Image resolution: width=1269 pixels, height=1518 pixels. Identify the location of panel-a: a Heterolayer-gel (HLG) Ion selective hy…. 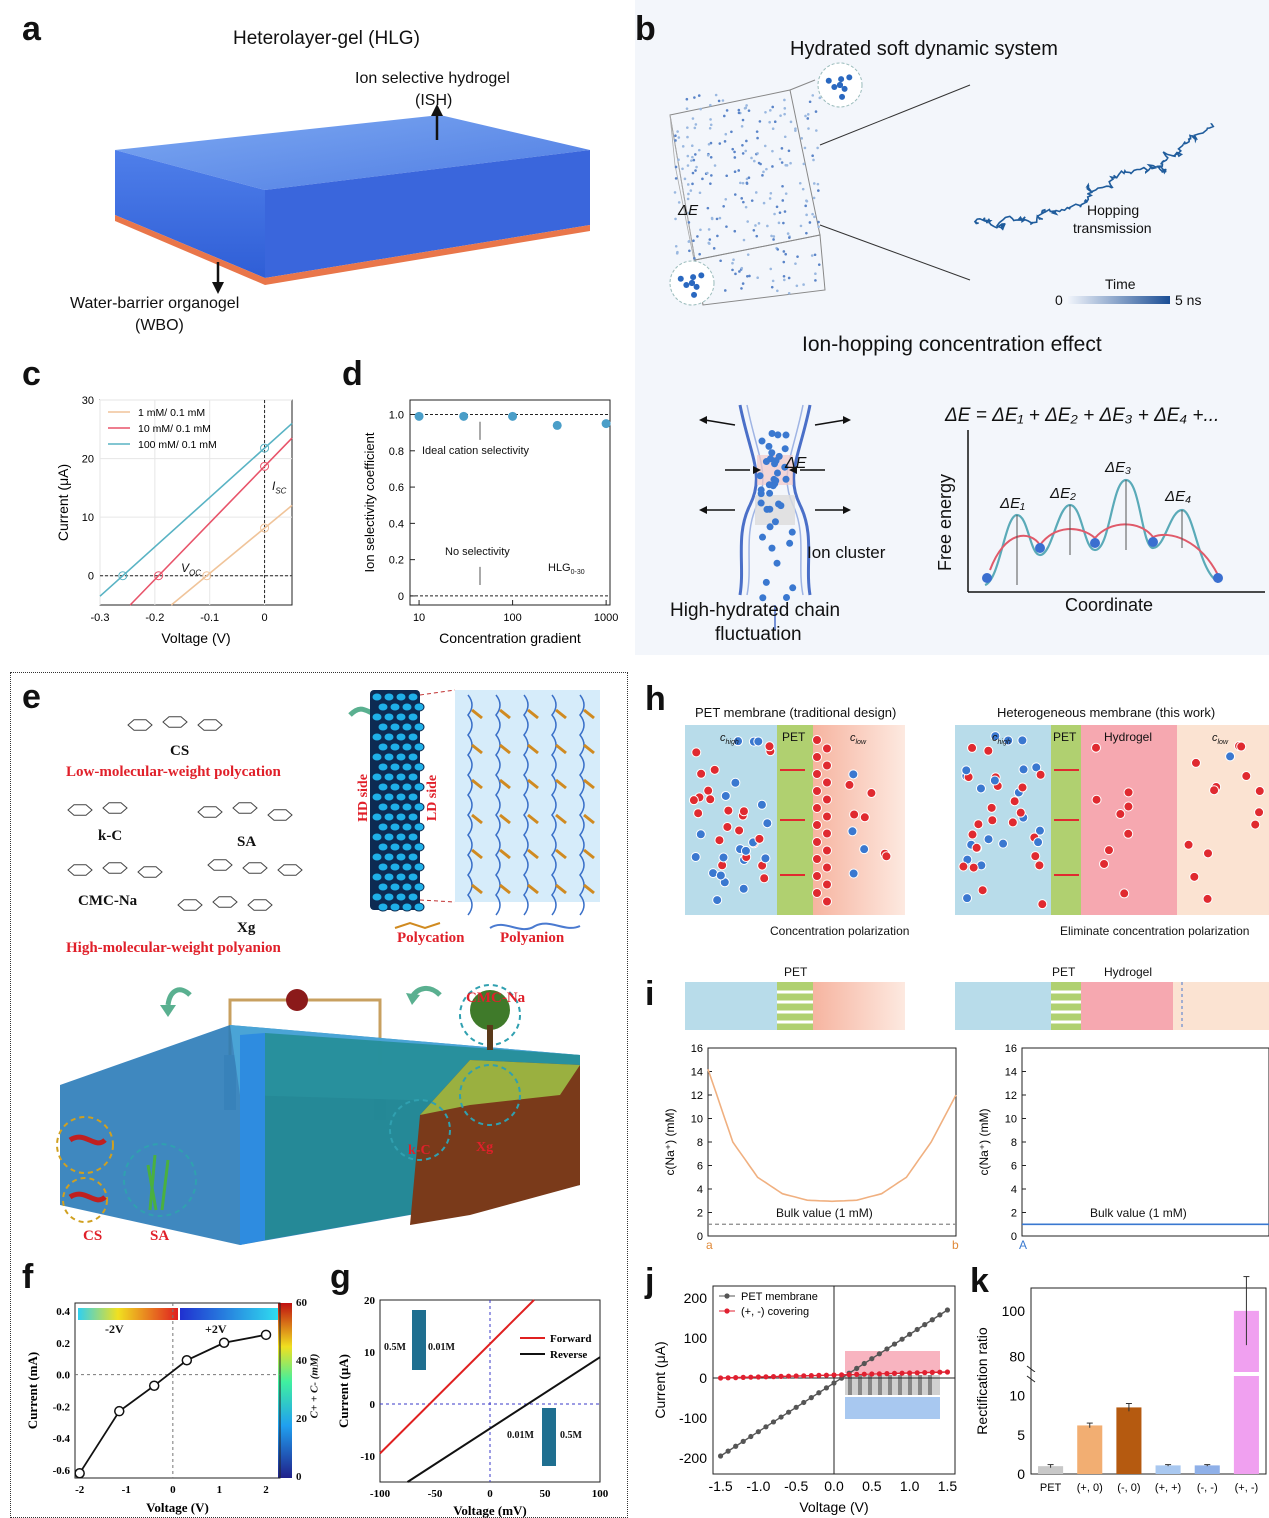
(315, 175).